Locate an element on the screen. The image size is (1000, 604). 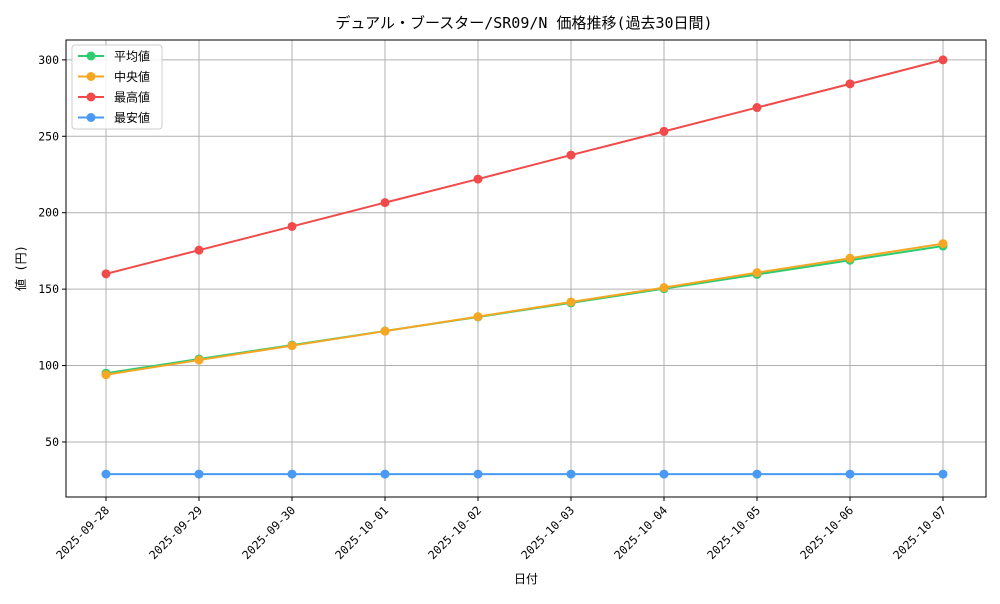
y-axis-ticks: 50 100 150 200 250 300 is located at coordinates (52, 251).